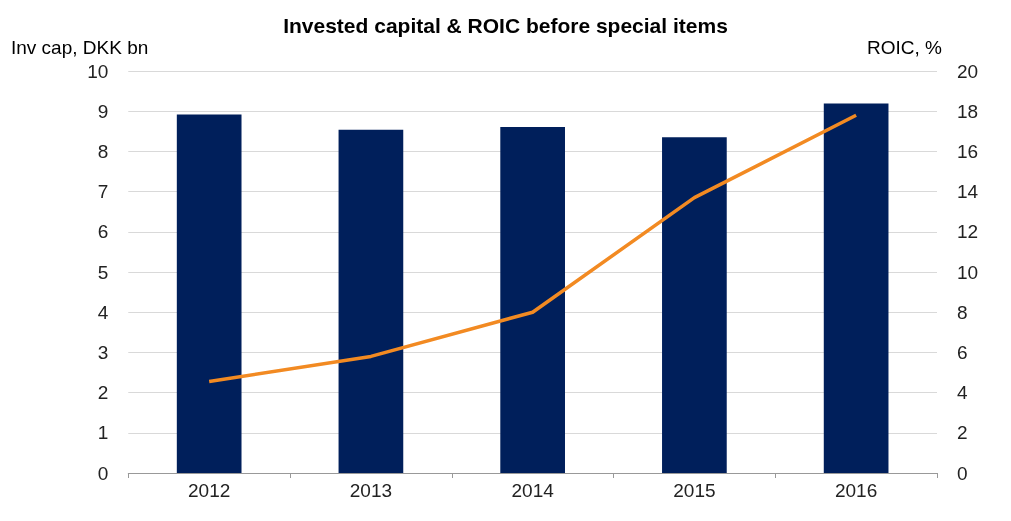 The image size is (1011, 521). I want to click on y-tick-label: 2, so click(103, 393).